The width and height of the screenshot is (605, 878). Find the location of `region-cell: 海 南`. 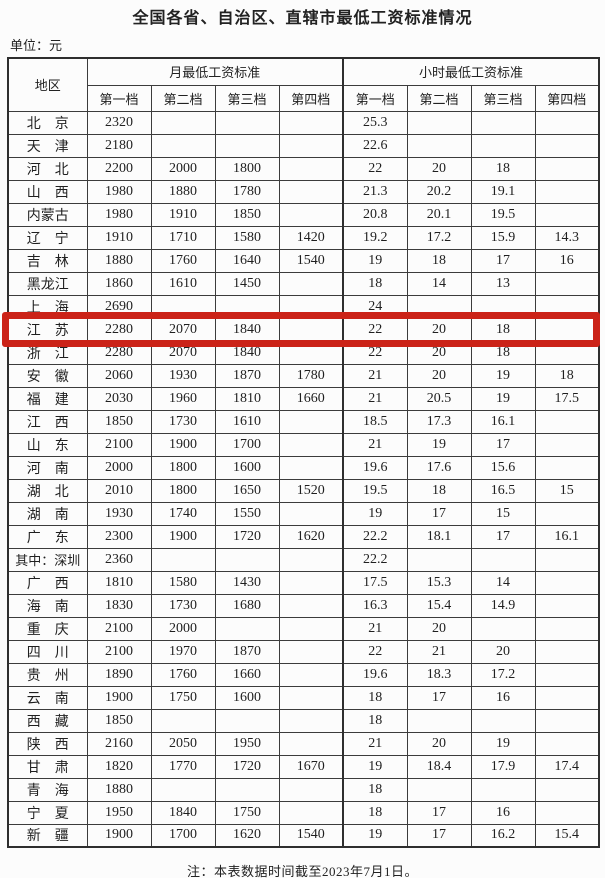

region-cell: 海 南 is located at coordinates (47, 605).